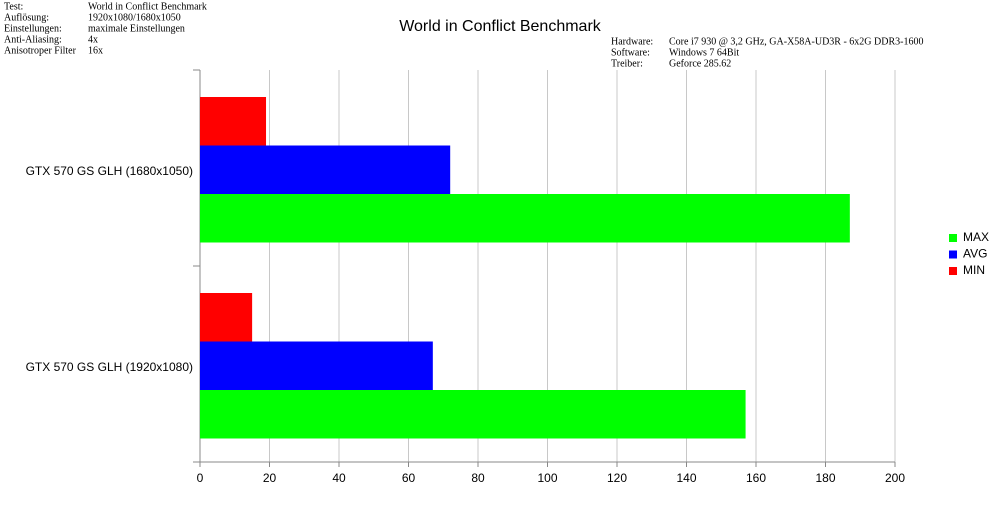  What do you see at coordinates (478, 478) in the screenshot?
I see `x-tick-label: 80` at bounding box center [478, 478].